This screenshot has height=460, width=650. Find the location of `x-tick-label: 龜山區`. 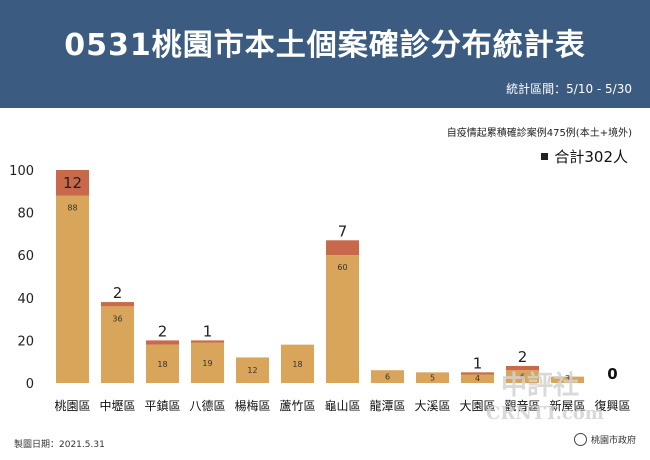

x-tick-label: 龜山區 is located at coordinates (342, 406).